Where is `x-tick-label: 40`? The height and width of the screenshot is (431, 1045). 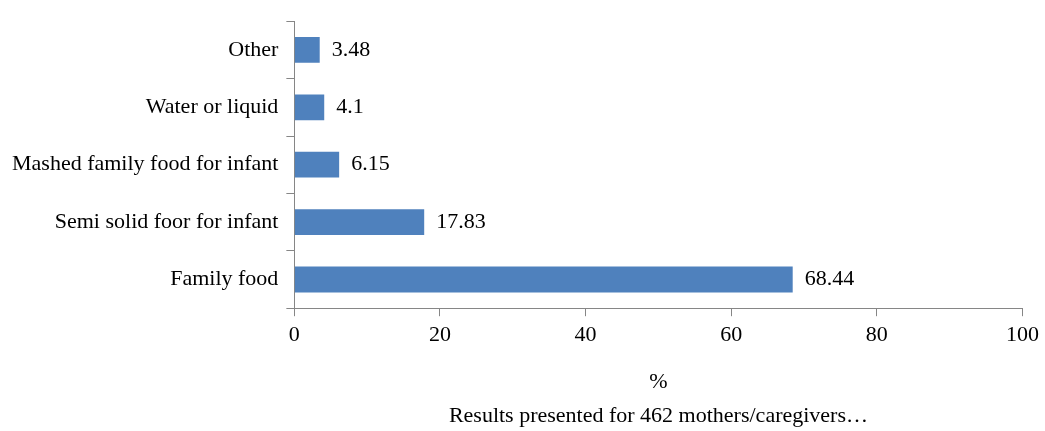 x-tick-label: 40 is located at coordinates (585, 334).